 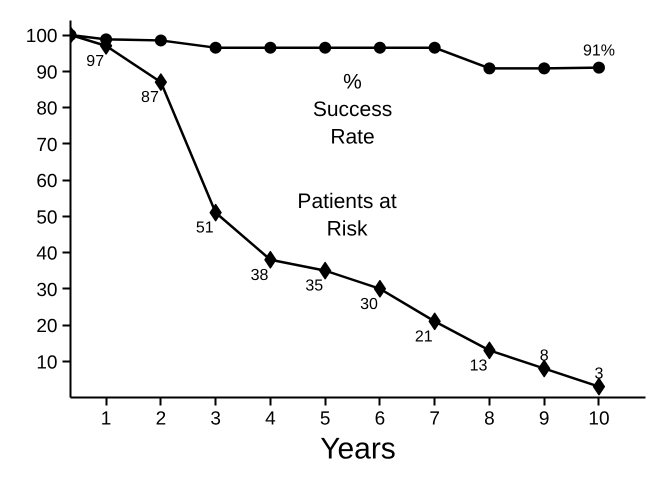 What do you see at coordinates (423, 337) in the screenshot?
I see `data-label: 21` at bounding box center [423, 337].